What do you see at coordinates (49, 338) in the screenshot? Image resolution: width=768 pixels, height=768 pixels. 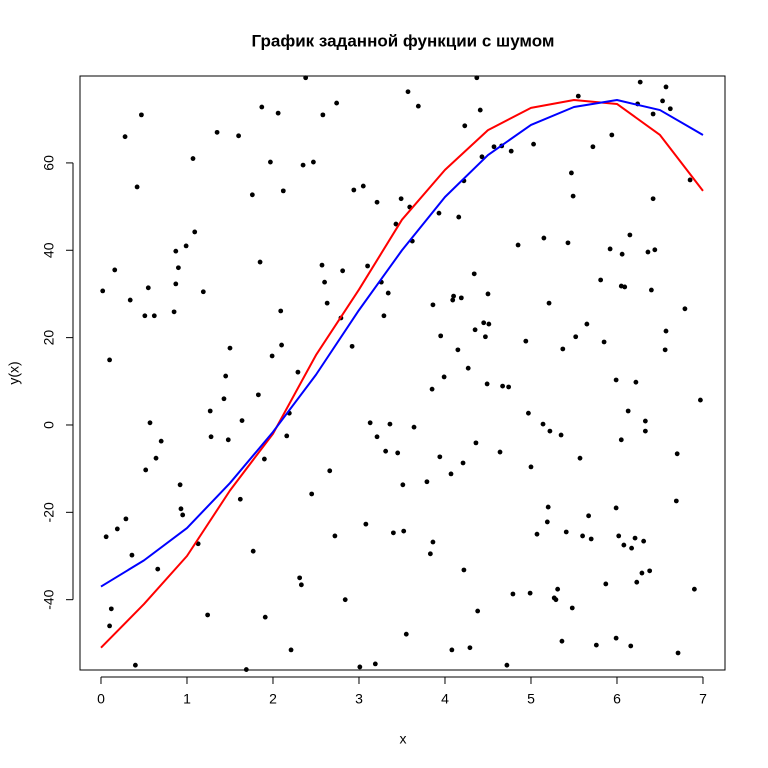 I see `y-tick-label: 20` at bounding box center [49, 338].